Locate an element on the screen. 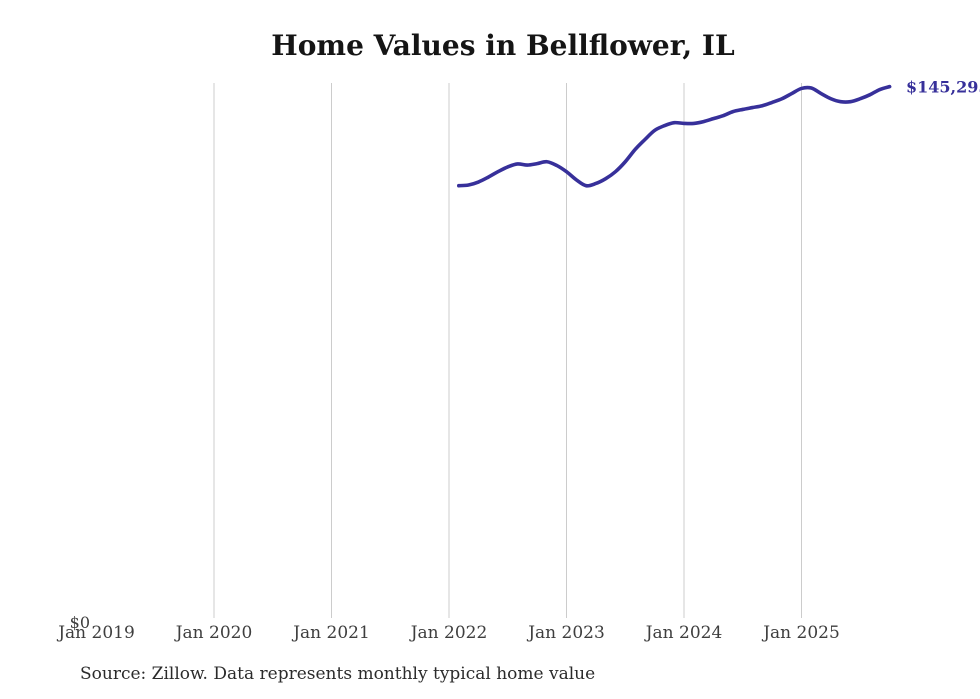 The image size is (980, 699). x-tick-label-jan-2020: Jan 2020 is located at coordinates (214, 633).